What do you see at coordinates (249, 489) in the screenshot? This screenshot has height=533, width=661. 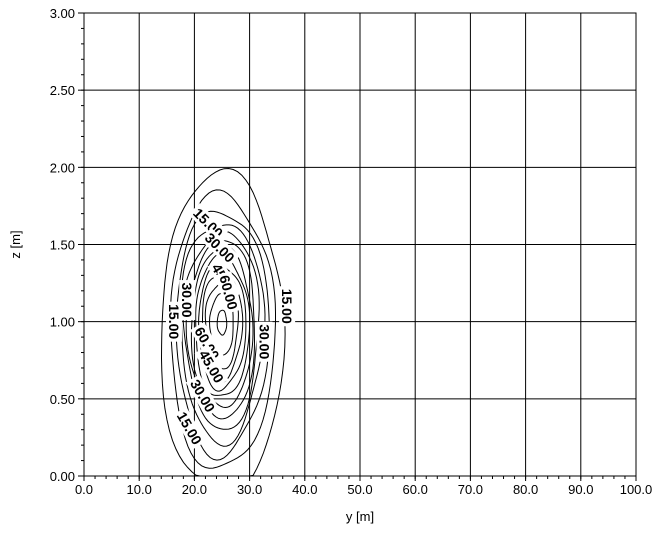 I see `x-tick-label: 30.0` at bounding box center [249, 489].